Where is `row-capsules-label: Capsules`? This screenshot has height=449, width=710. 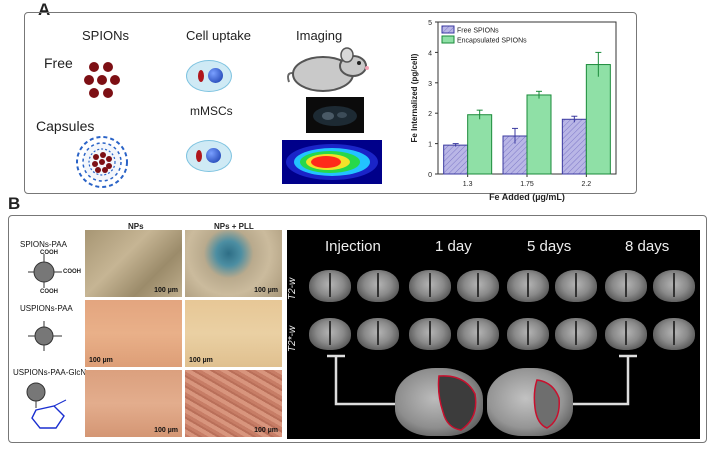 row-capsules-label: Capsules is located at coordinates (65, 126).